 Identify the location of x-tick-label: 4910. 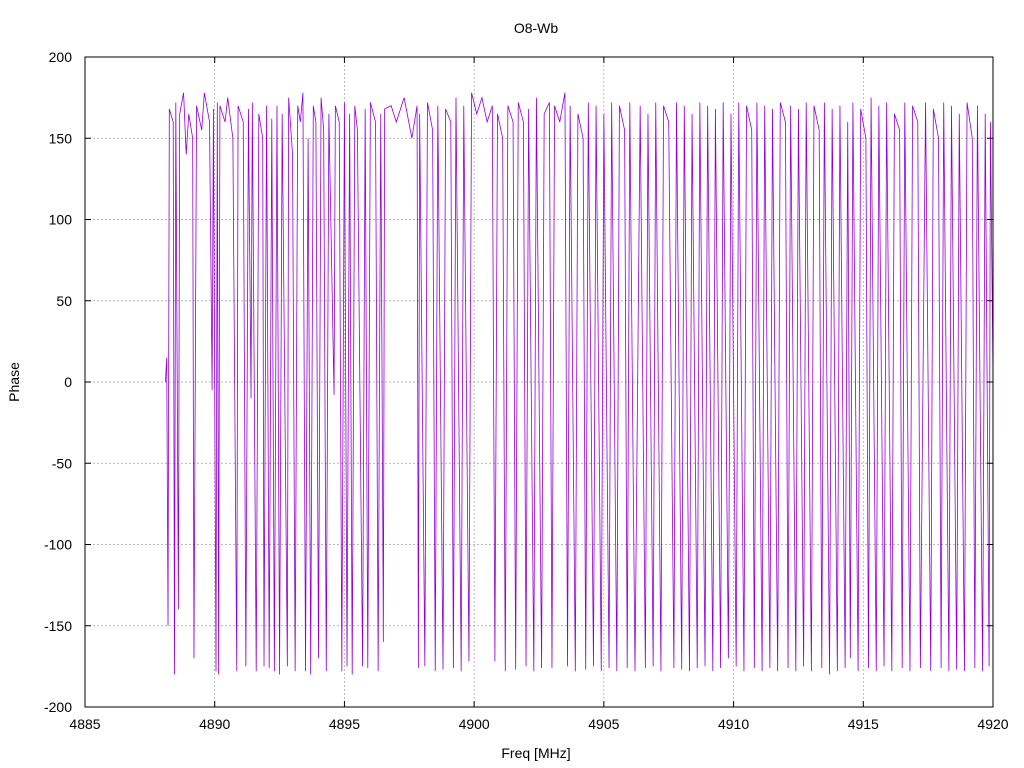
(733, 724).